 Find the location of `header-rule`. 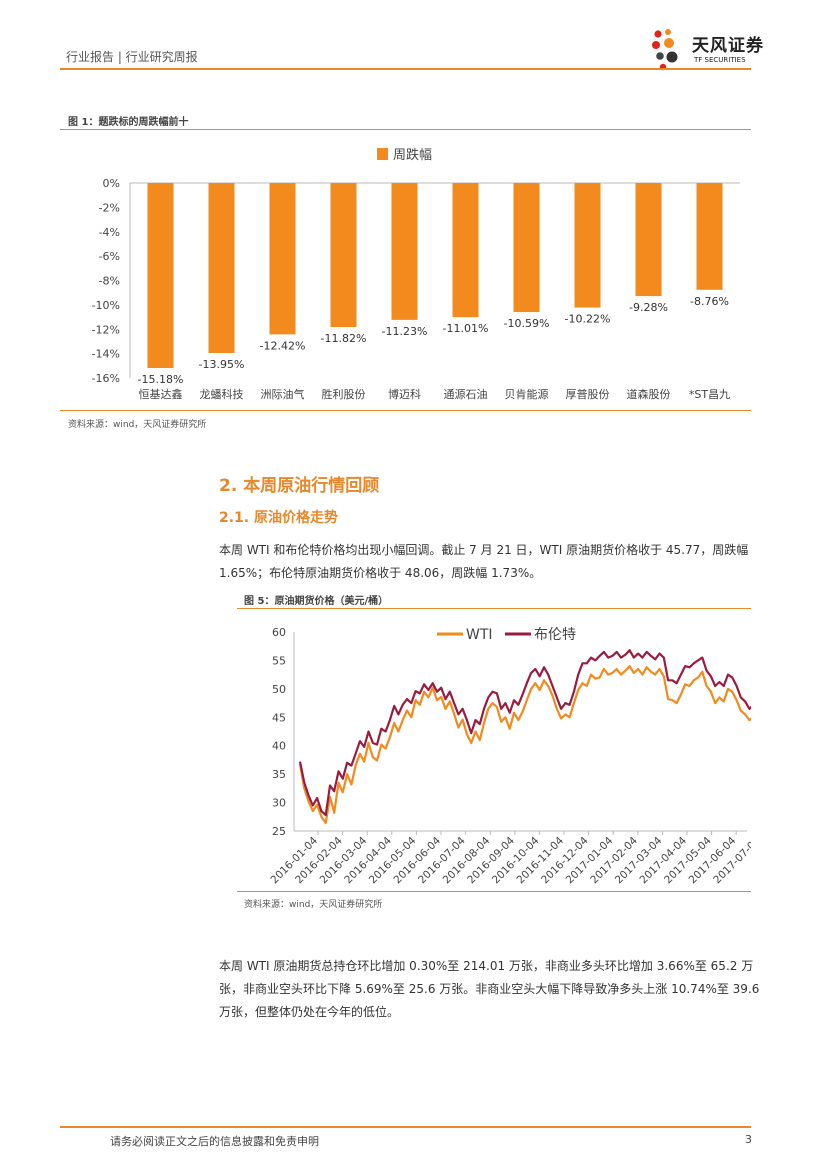

header-rule is located at coordinates (405, 69).